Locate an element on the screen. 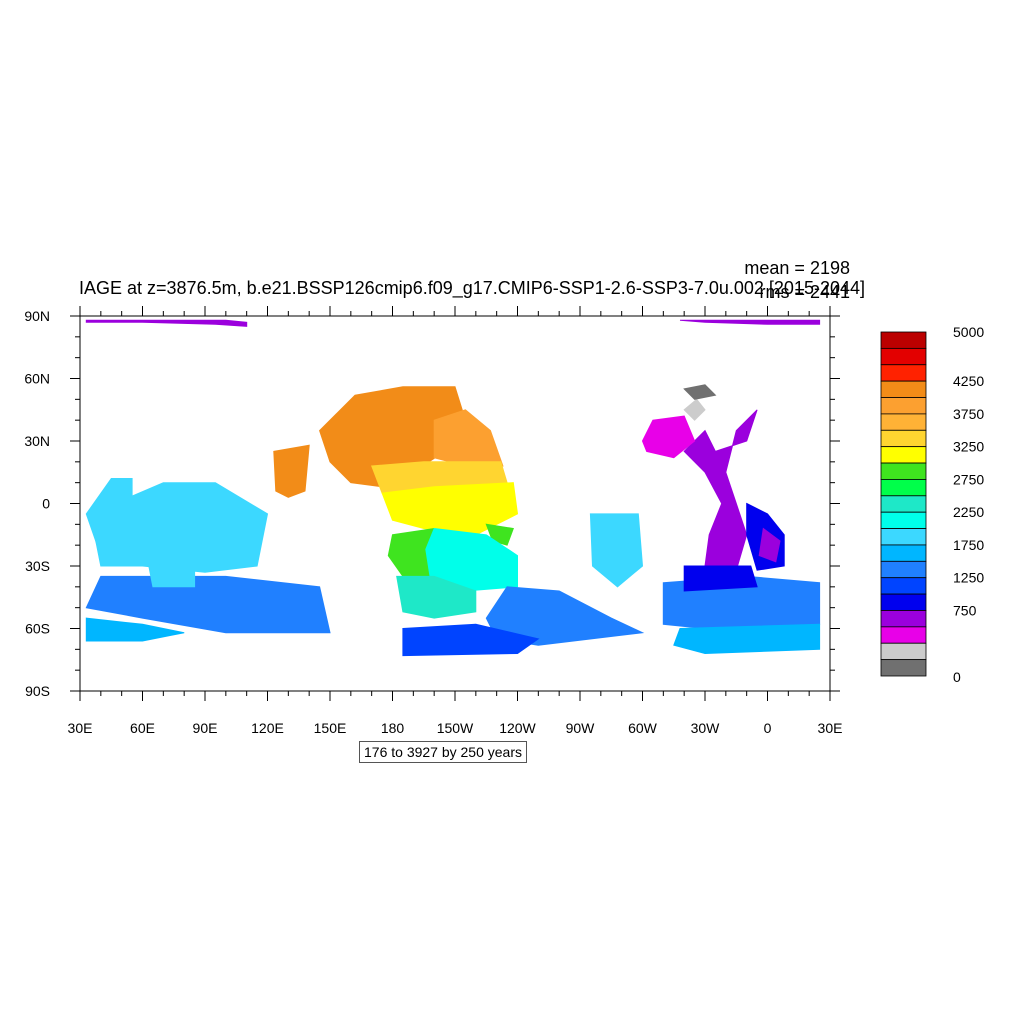 The width and height of the screenshot is (1024, 1024). x-tick-label: 60E is located at coordinates (142, 728).